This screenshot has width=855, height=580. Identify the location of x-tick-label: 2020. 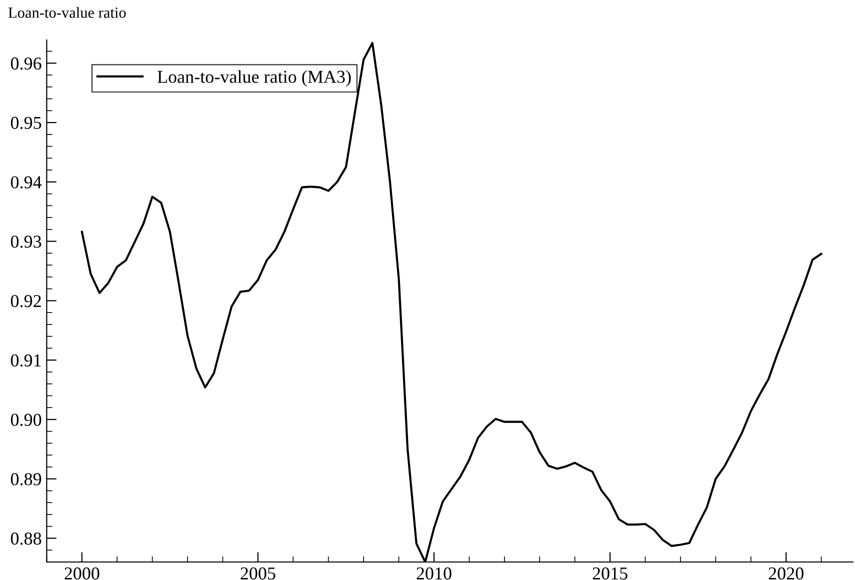
(786, 573).